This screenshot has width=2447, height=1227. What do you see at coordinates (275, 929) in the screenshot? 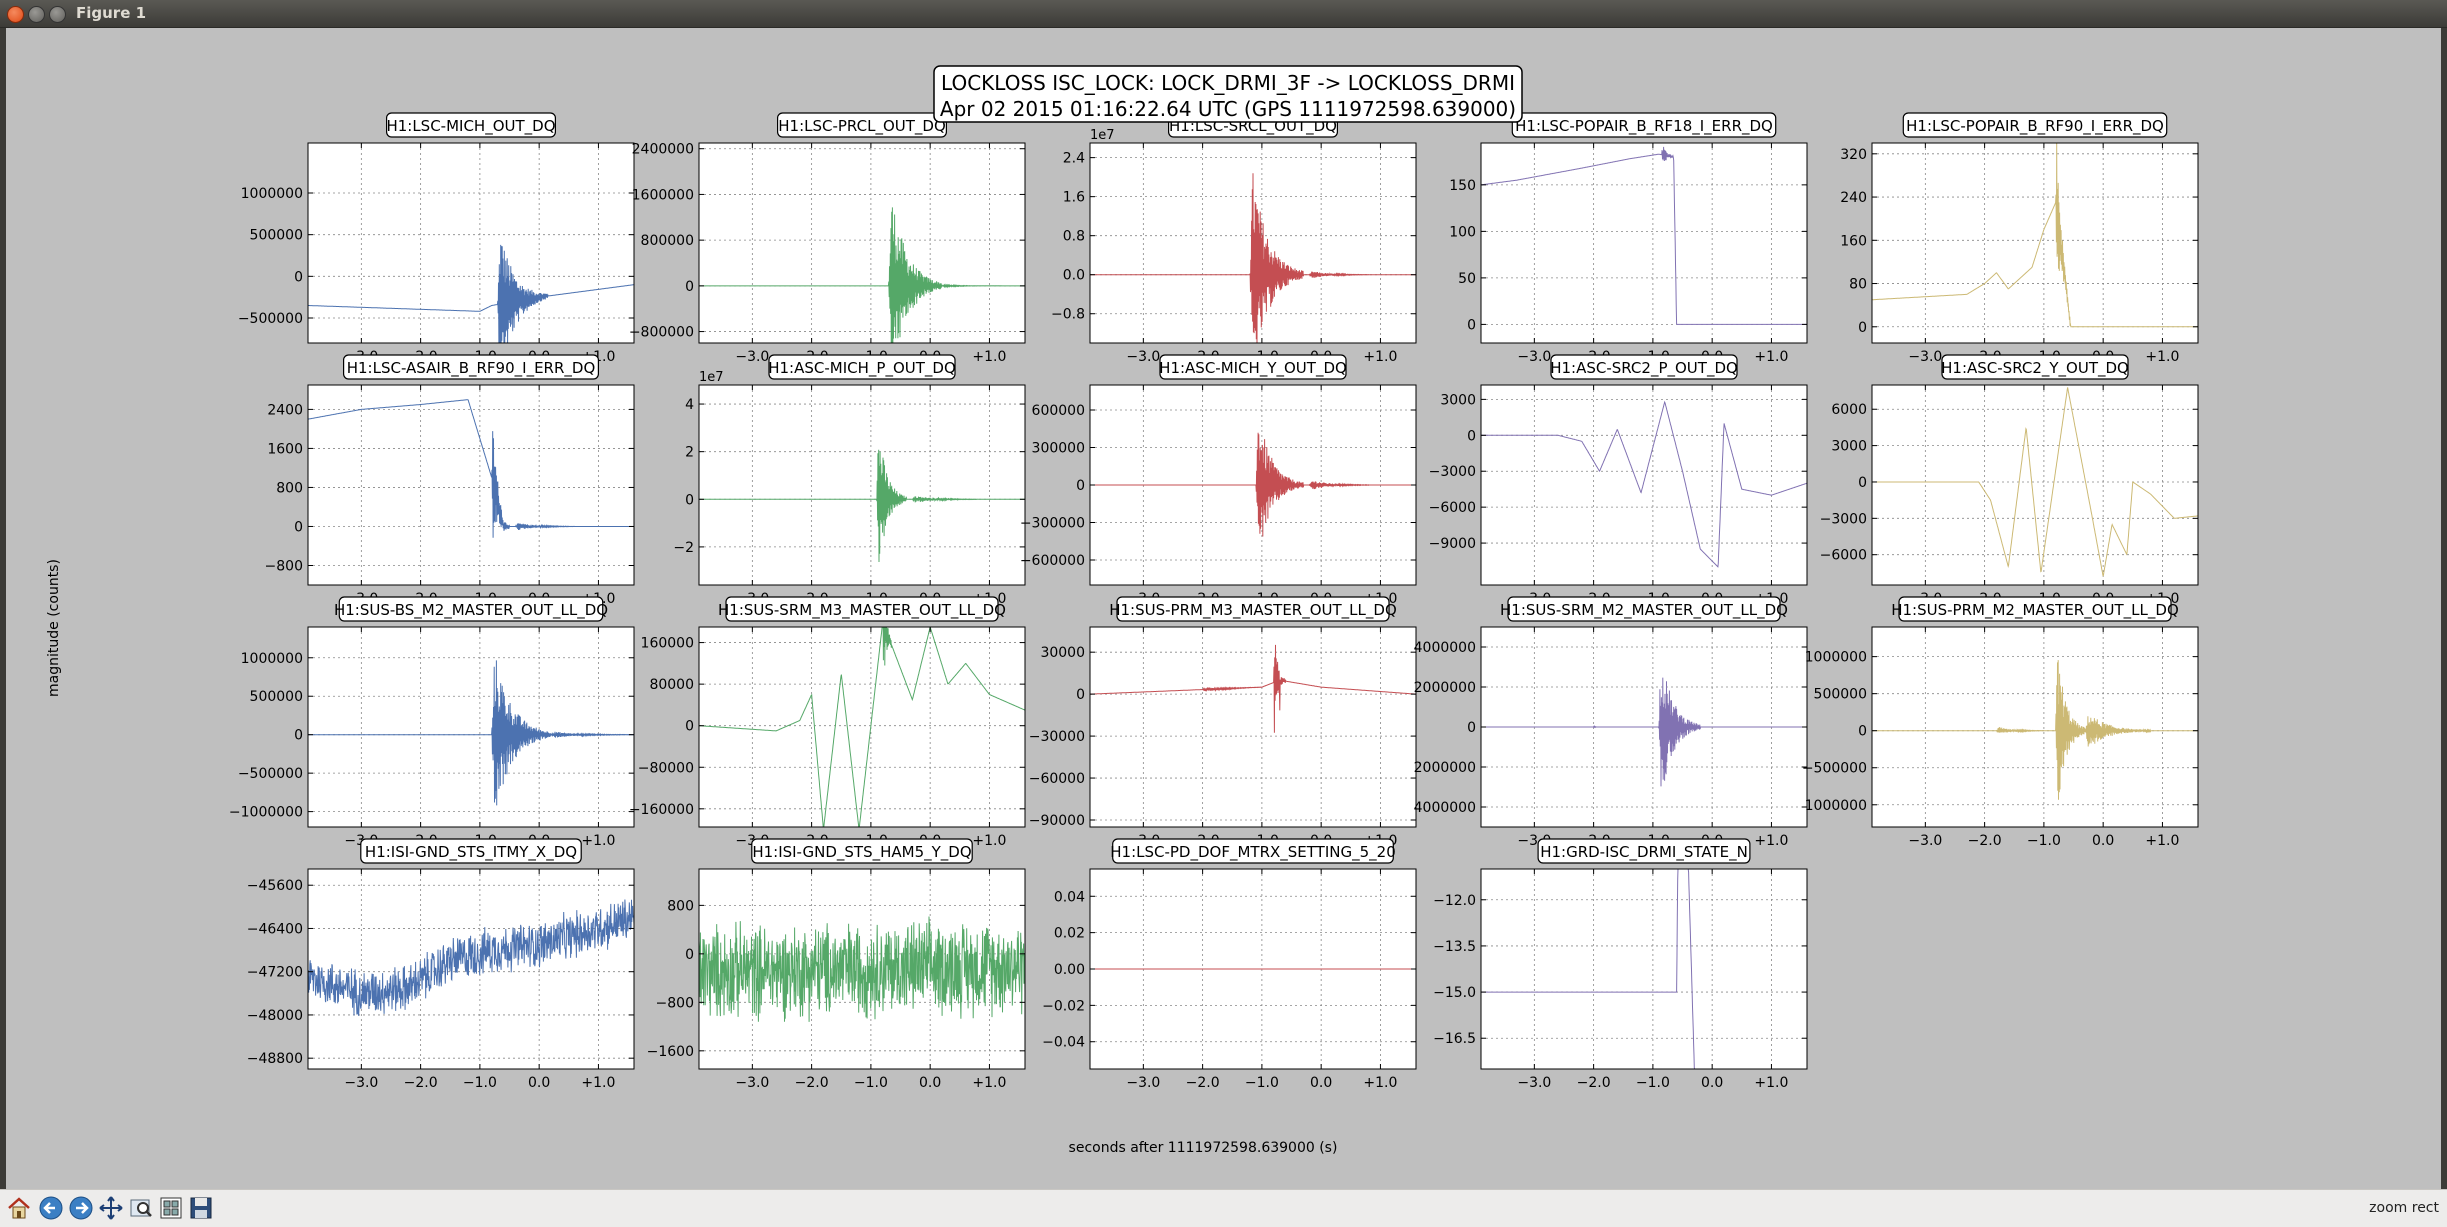
I see `ytick-label: −46400` at bounding box center [275, 929].